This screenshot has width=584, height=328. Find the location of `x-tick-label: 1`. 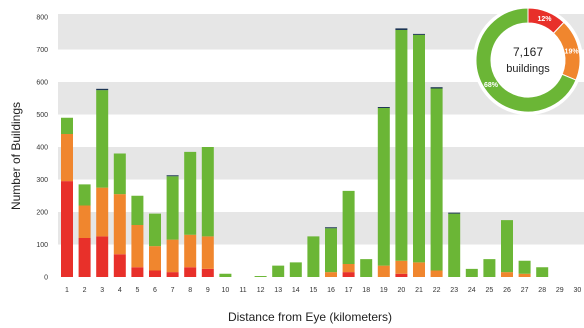

x-tick-label: 1 is located at coordinates (67, 290).